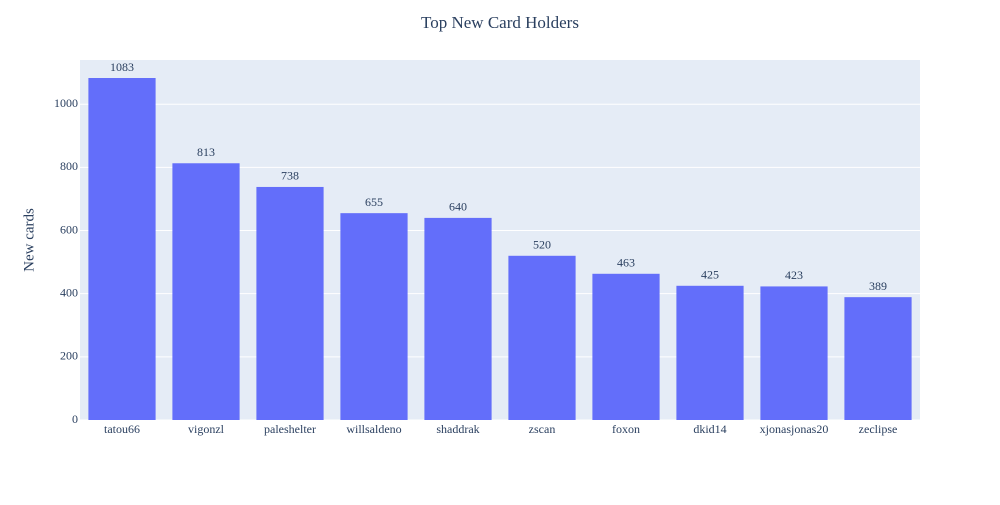  What do you see at coordinates (69, 356) in the screenshot?
I see `y-tick-label: 200` at bounding box center [69, 356].